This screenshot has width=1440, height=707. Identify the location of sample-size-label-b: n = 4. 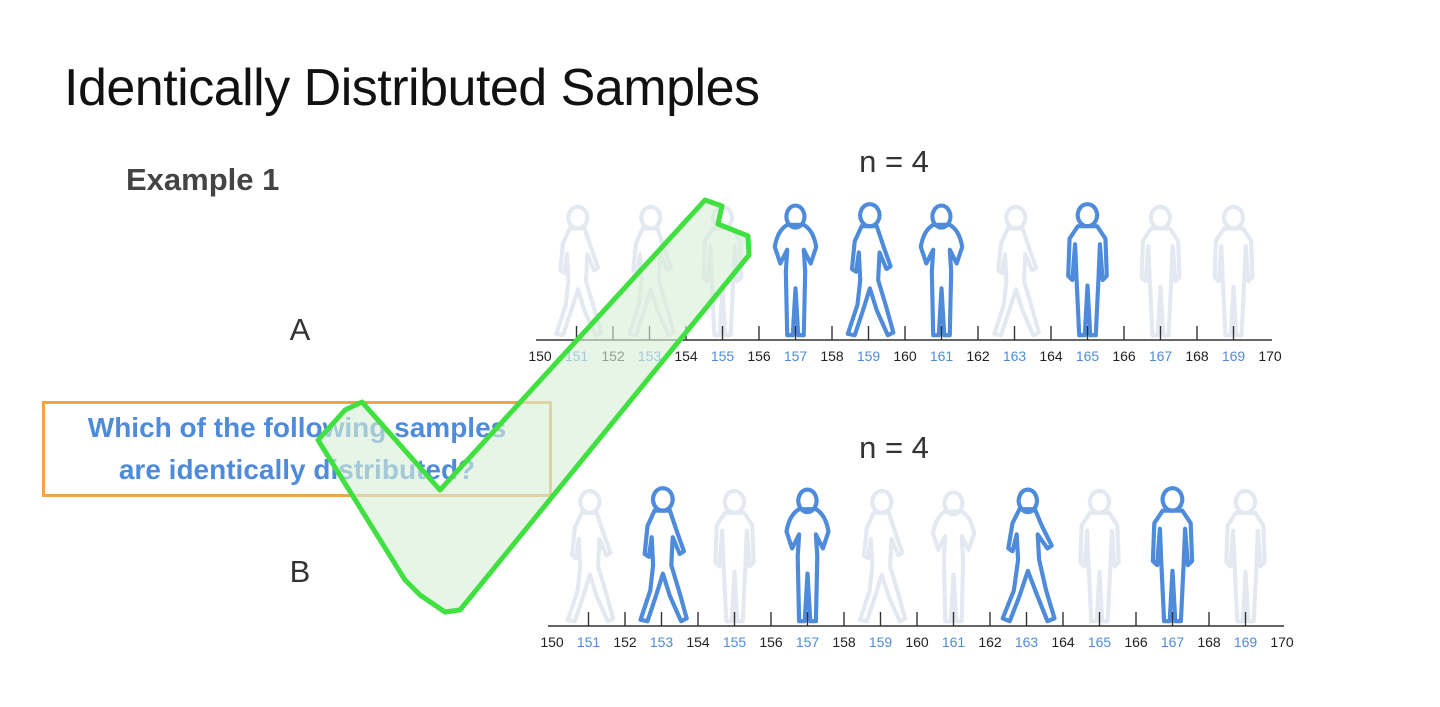
(894, 447).